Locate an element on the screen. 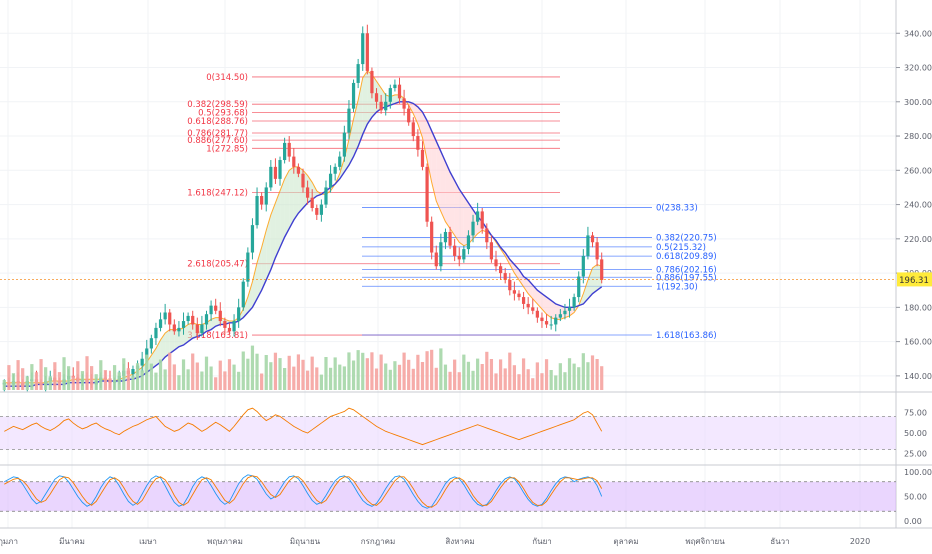 The image size is (932, 554). stoch-tick-label: 0.00 is located at coordinates (913, 521).